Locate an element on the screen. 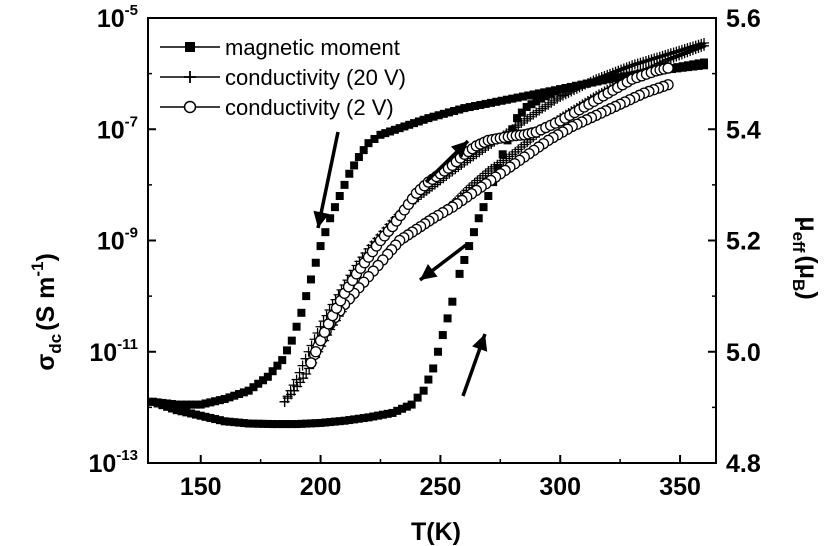 This screenshot has width=829, height=546. y-right-tick-label: 4.8 is located at coordinates (743, 464).